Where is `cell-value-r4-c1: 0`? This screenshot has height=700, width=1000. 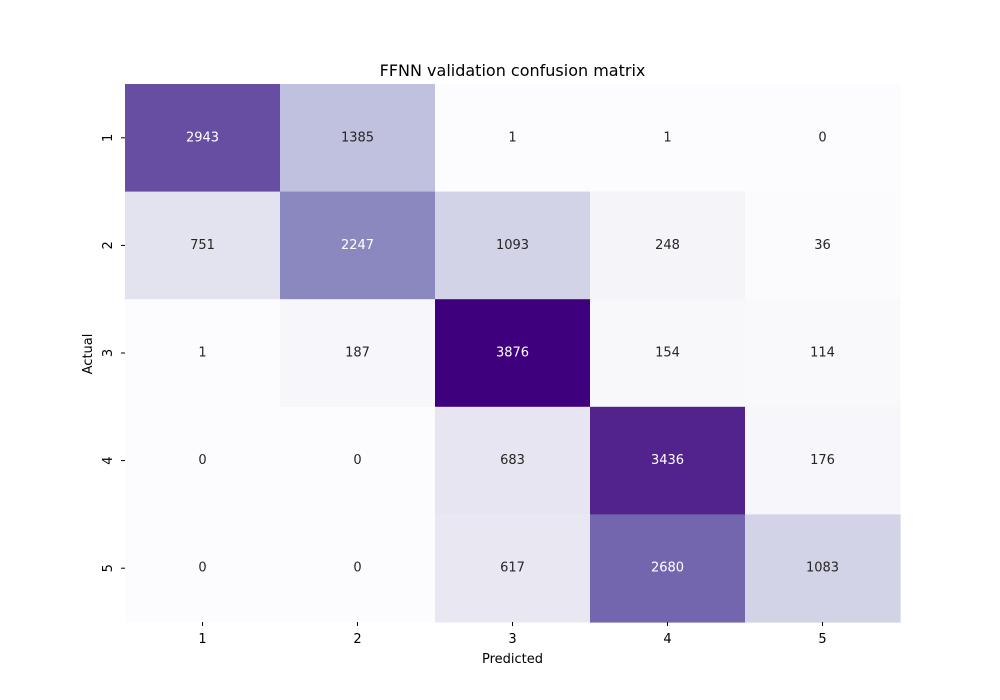
cell-value-r4-c1: 0 is located at coordinates (202, 460).